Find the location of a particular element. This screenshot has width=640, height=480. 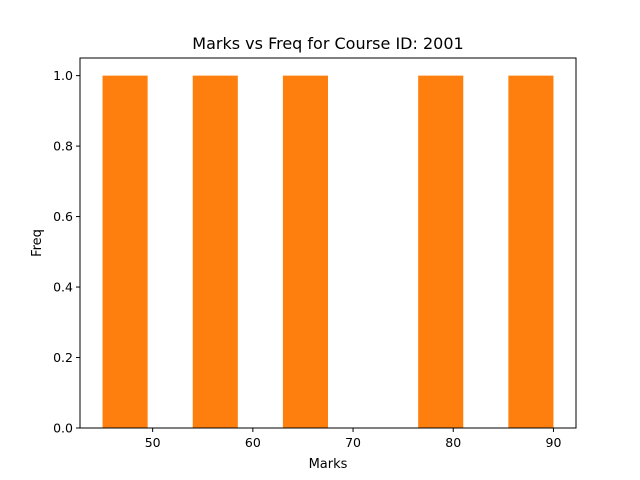

y-tick-label: 0.8 is located at coordinates (63, 146).